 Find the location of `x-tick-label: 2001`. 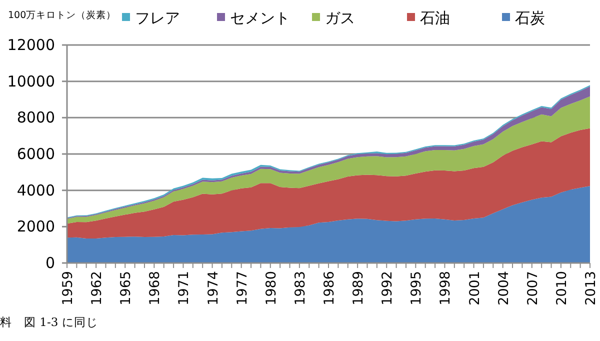

x-tick-label: 2001 is located at coordinates (474, 288).